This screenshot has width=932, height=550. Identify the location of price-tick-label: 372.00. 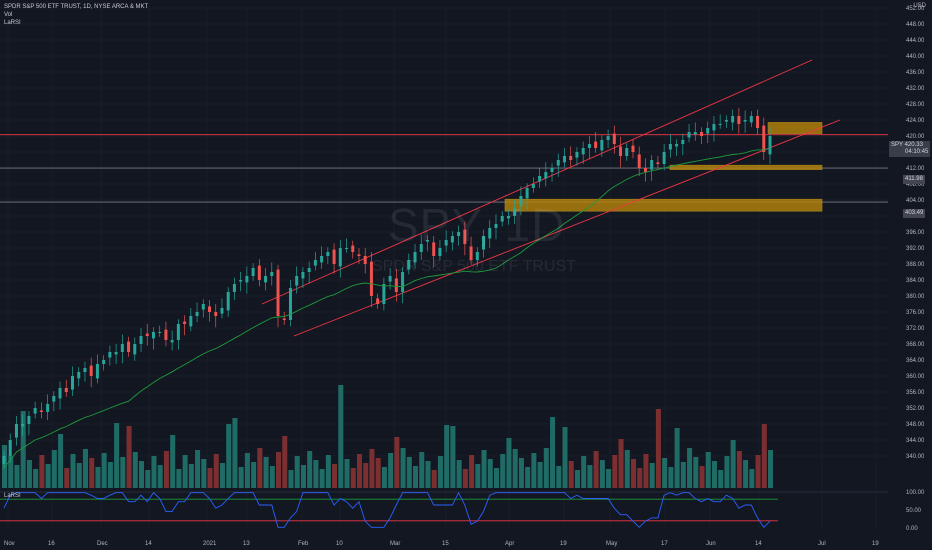
(915, 329).